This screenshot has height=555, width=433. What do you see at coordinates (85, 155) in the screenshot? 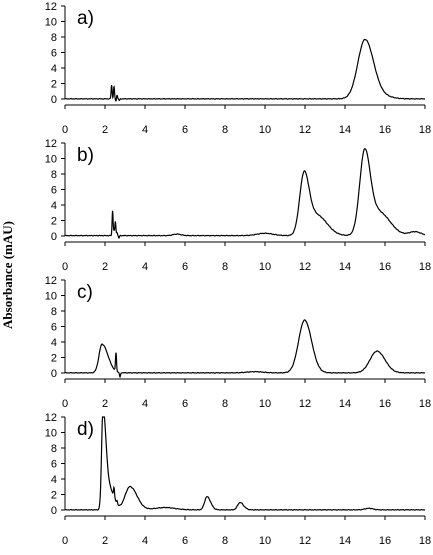
I see `panel-label: b)` at bounding box center [85, 155].